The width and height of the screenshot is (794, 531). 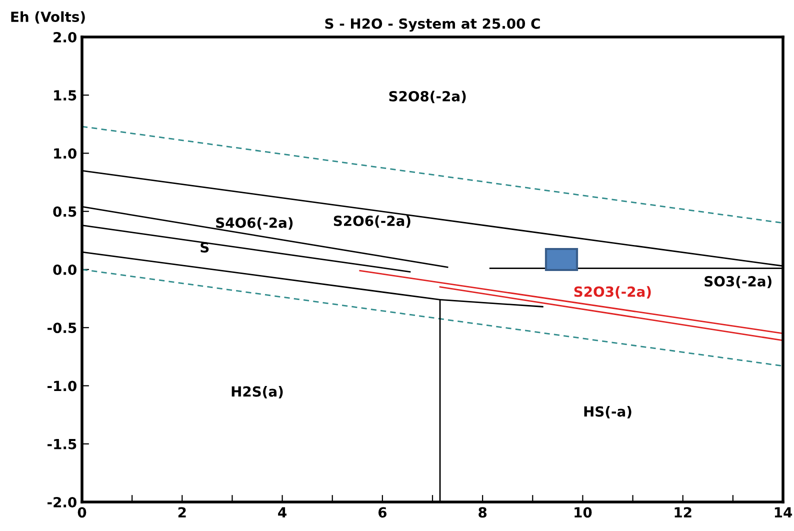 I want to click on annotation: SO3(-2a), so click(x=738, y=282).